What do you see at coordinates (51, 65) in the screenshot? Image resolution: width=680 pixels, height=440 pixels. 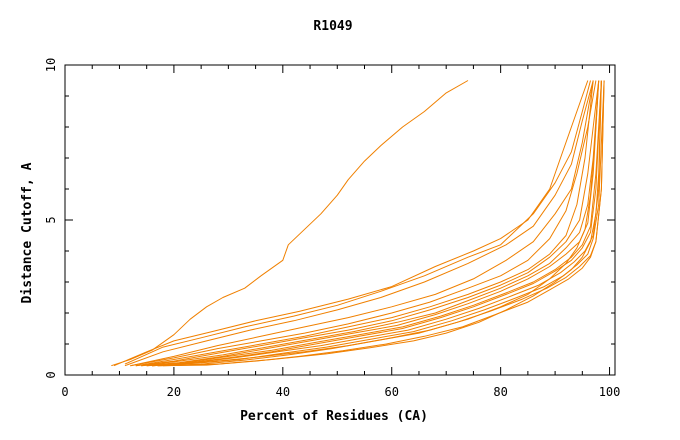 I see `y-tick-label: 10` at bounding box center [51, 65].